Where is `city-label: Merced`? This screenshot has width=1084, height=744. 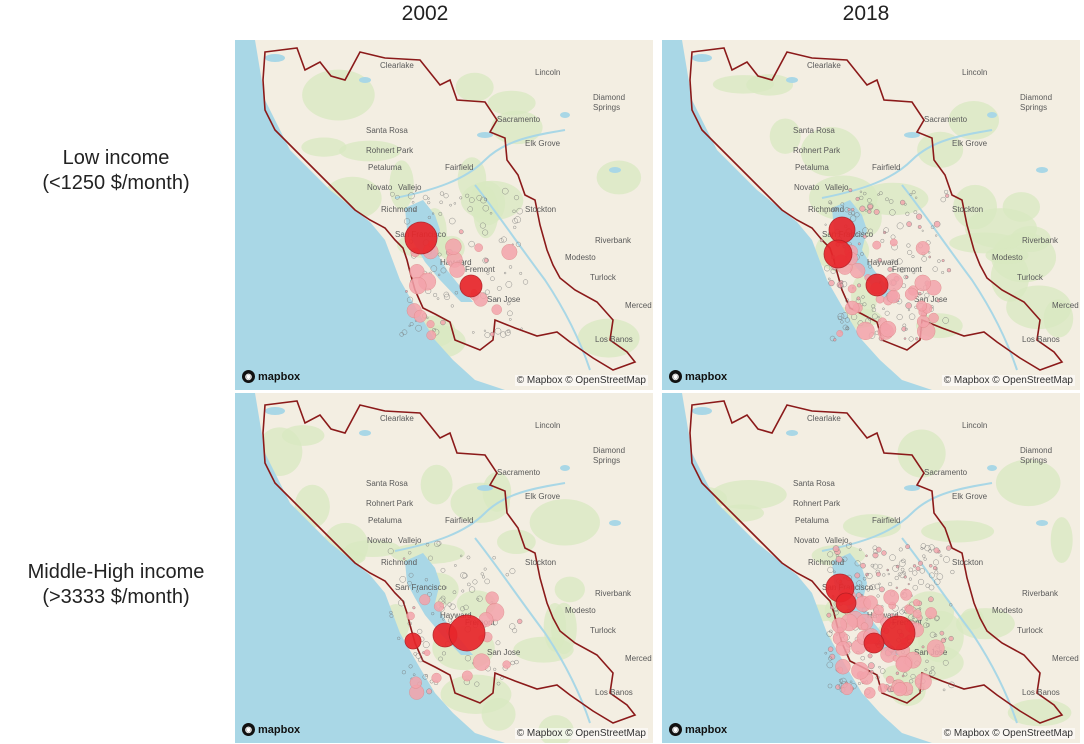
city-label: Merced is located at coordinates (1065, 658).